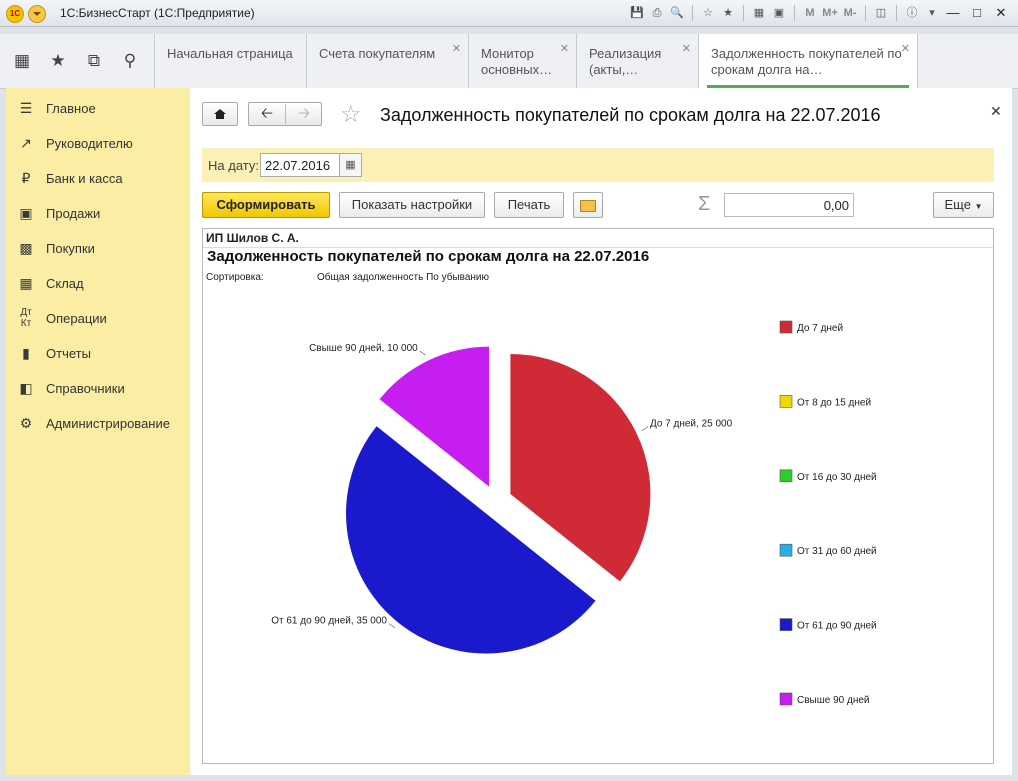 This screenshot has height=781, width=1018. I want to click on calendar-picker-icon: ▦, so click(351, 165).